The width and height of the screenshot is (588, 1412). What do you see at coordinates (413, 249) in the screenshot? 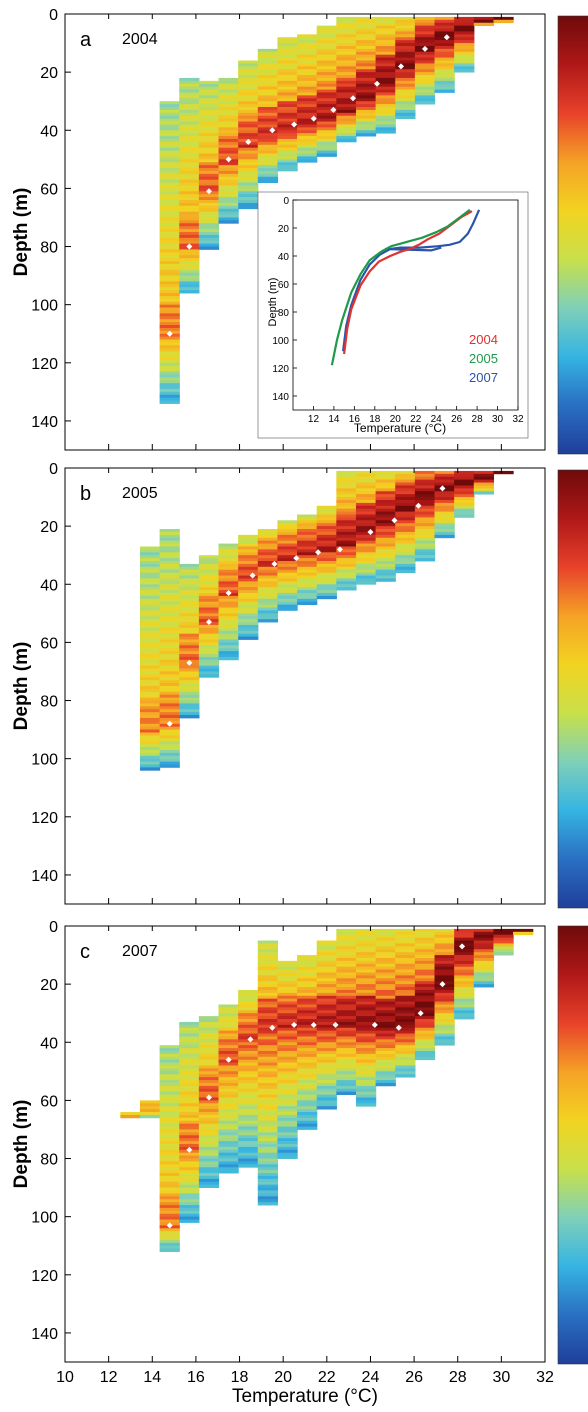
I see `inset-line-extra` at bounding box center [413, 249].